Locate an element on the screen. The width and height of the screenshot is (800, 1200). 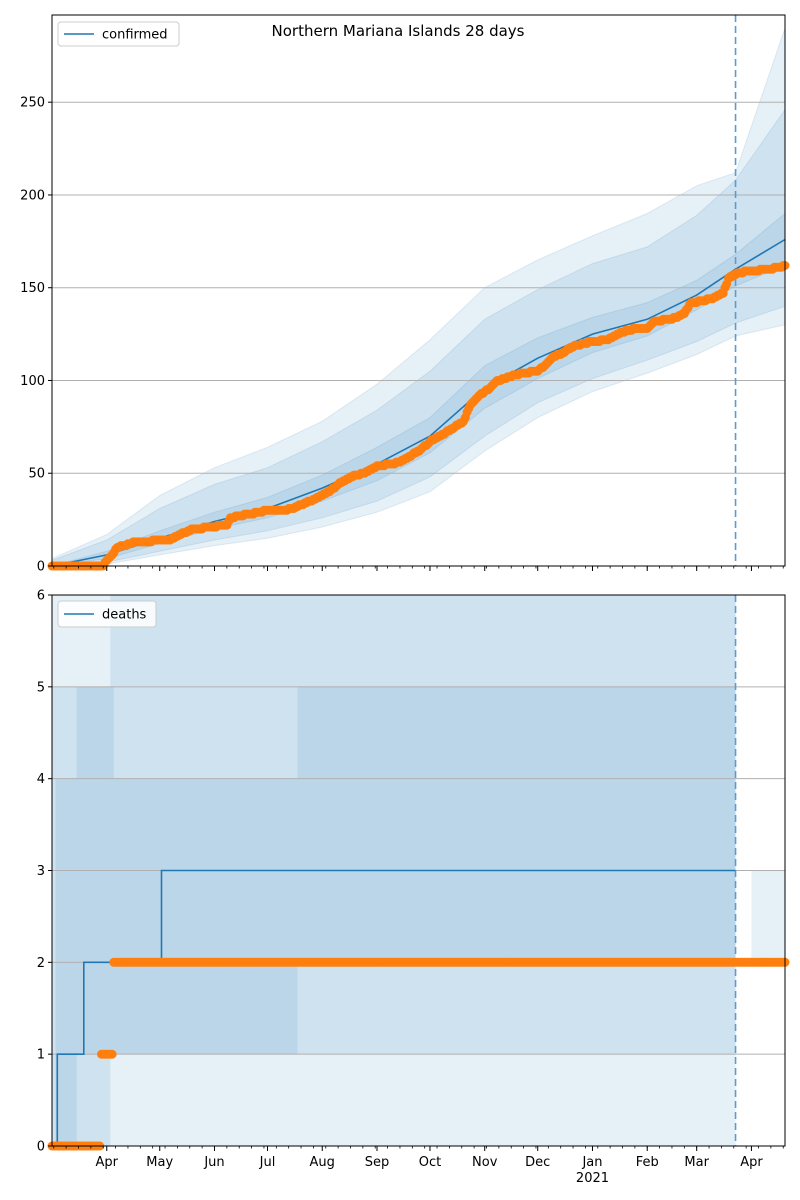
deaths-legend: deaths is located at coordinates (107, 614).